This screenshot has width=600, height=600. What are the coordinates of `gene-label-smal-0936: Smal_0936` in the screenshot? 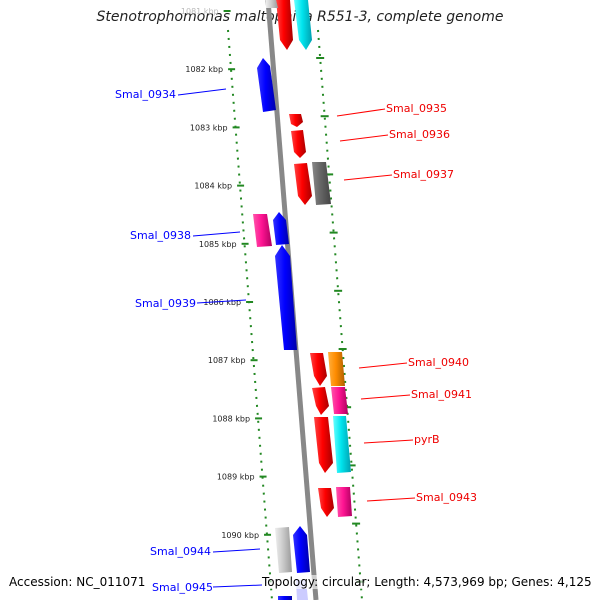 It's located at (419, 134).